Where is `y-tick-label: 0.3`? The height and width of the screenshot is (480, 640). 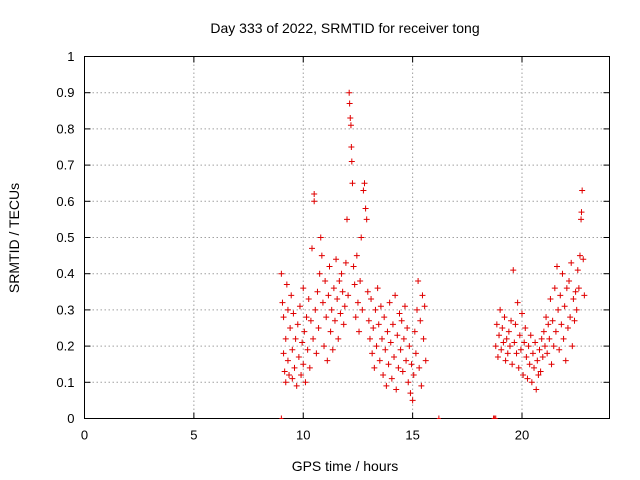
y-tick-label: 0.3 is located at coordinates (65, 309).